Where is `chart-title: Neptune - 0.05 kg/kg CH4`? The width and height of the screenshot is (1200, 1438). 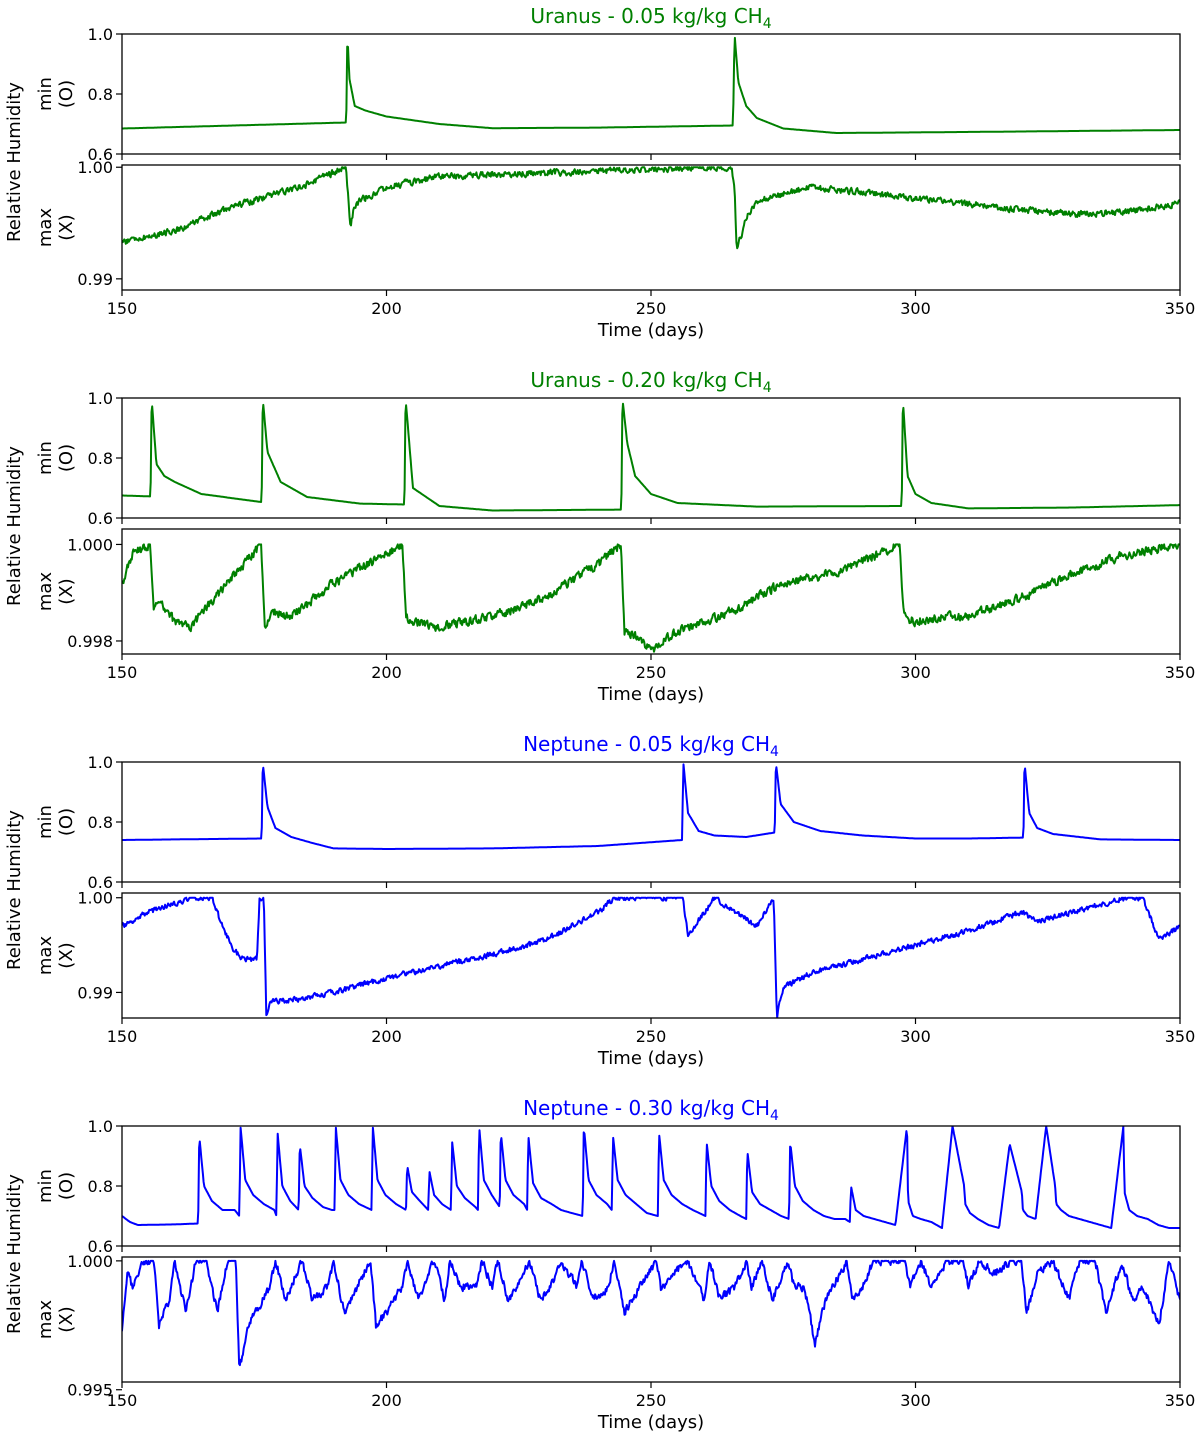
chart-title: Neptune - 0.05 kg/kg CH4 is located at coordinates (651, 746).